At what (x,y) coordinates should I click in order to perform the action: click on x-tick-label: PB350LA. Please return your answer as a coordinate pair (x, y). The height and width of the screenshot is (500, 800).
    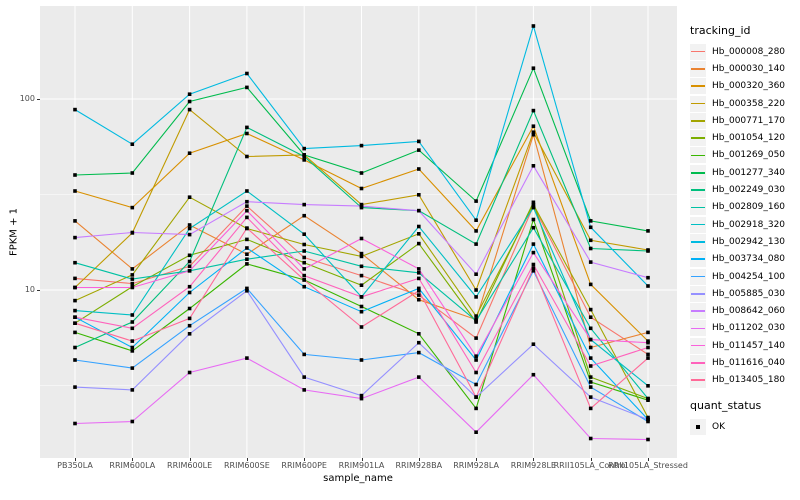
    Looking at the image, I should click on (75, 465).